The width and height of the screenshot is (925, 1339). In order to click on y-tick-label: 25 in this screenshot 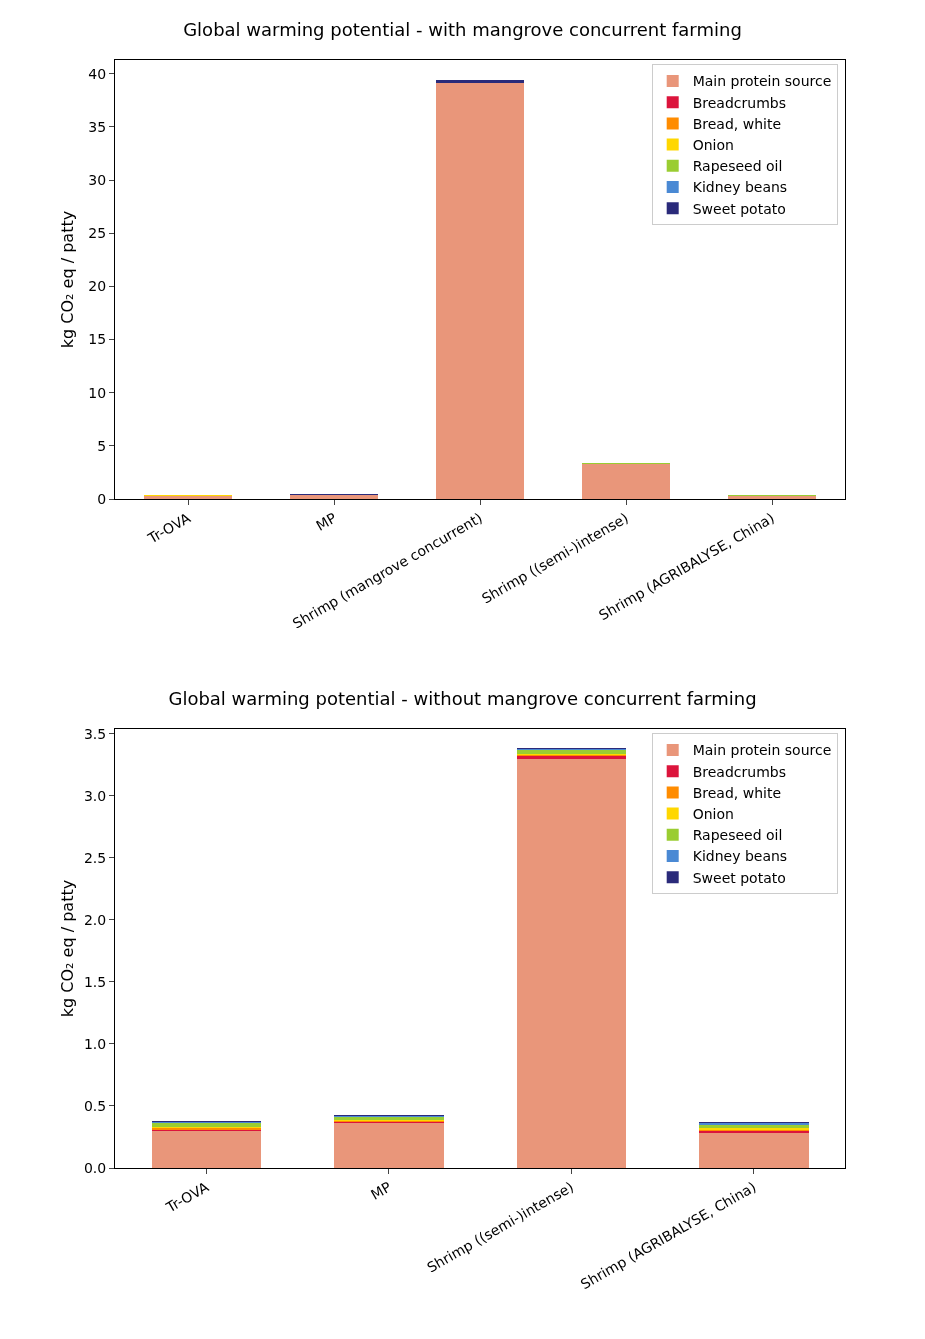, I will do `click(97, 233)`.